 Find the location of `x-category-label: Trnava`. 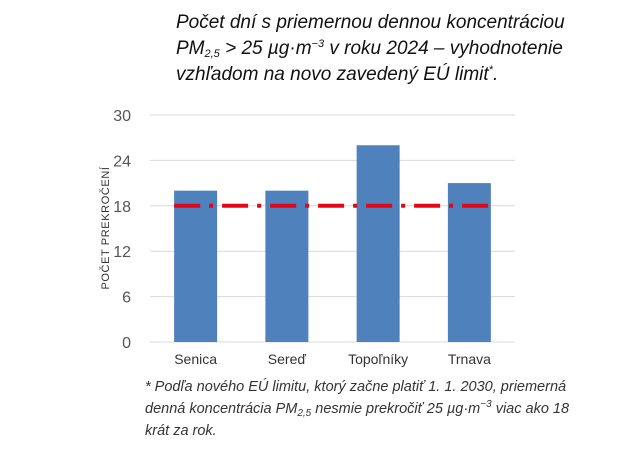

x-category-label: Trnava is located at coordinates (469, 359).